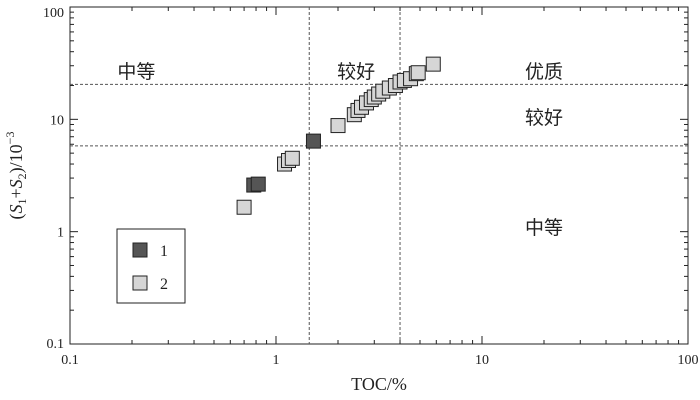 The width and height of the screenshot is (700, 400). What do you see at coordinates (164, 251) in the screenshot?
I see `legend-label-series-1: 1` at bounding box center [164, 251].